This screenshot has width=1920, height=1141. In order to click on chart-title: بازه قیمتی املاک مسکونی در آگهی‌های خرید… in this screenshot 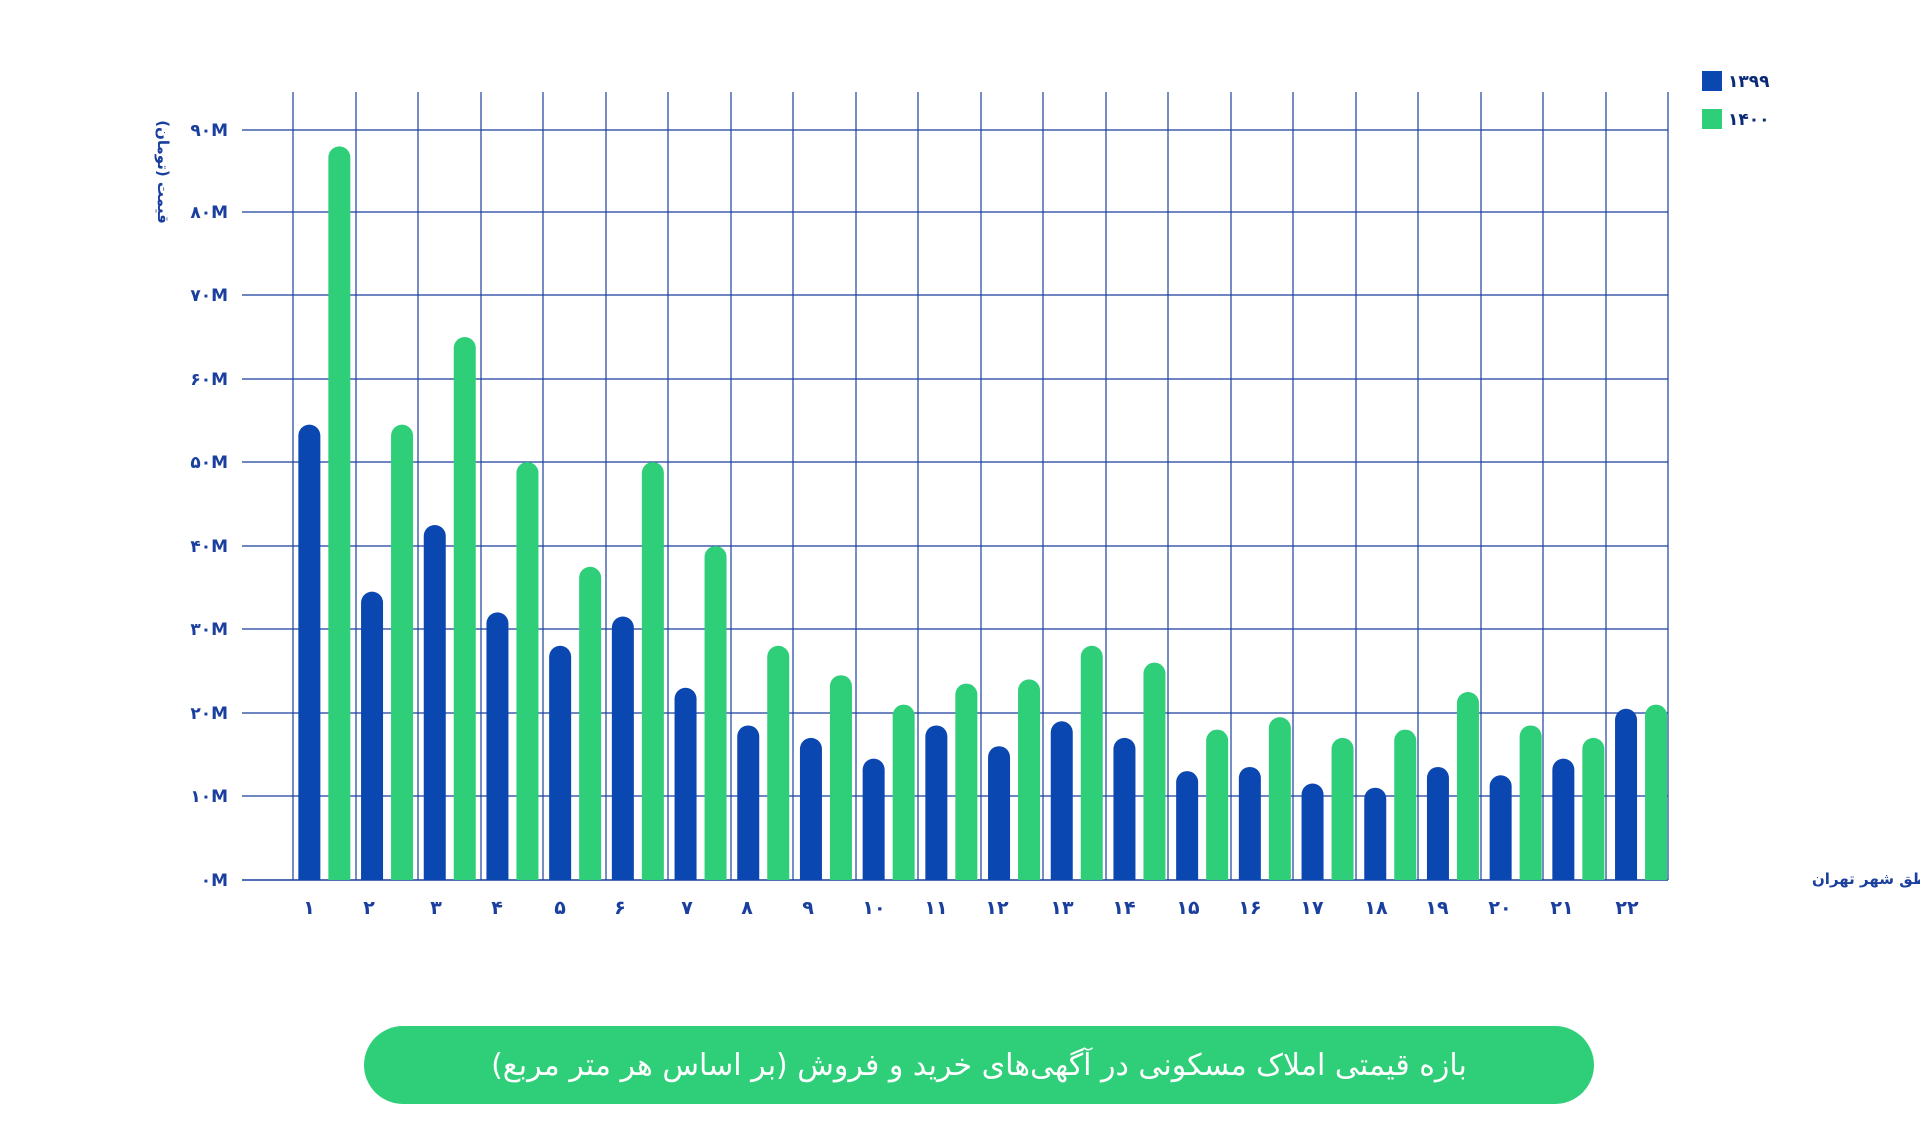, I will do `click(979, 1065)`.